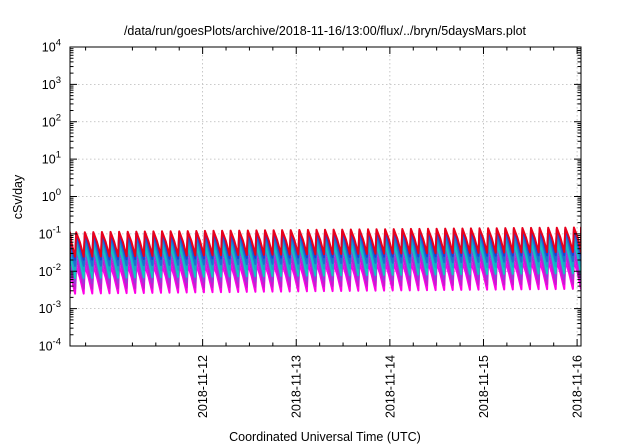 The image size is (640, 448). What do you see at coordinates (484, 386) in the screenshot?
I see `x-tick-label: 2018-11-15` at bounding box center [484, 386].